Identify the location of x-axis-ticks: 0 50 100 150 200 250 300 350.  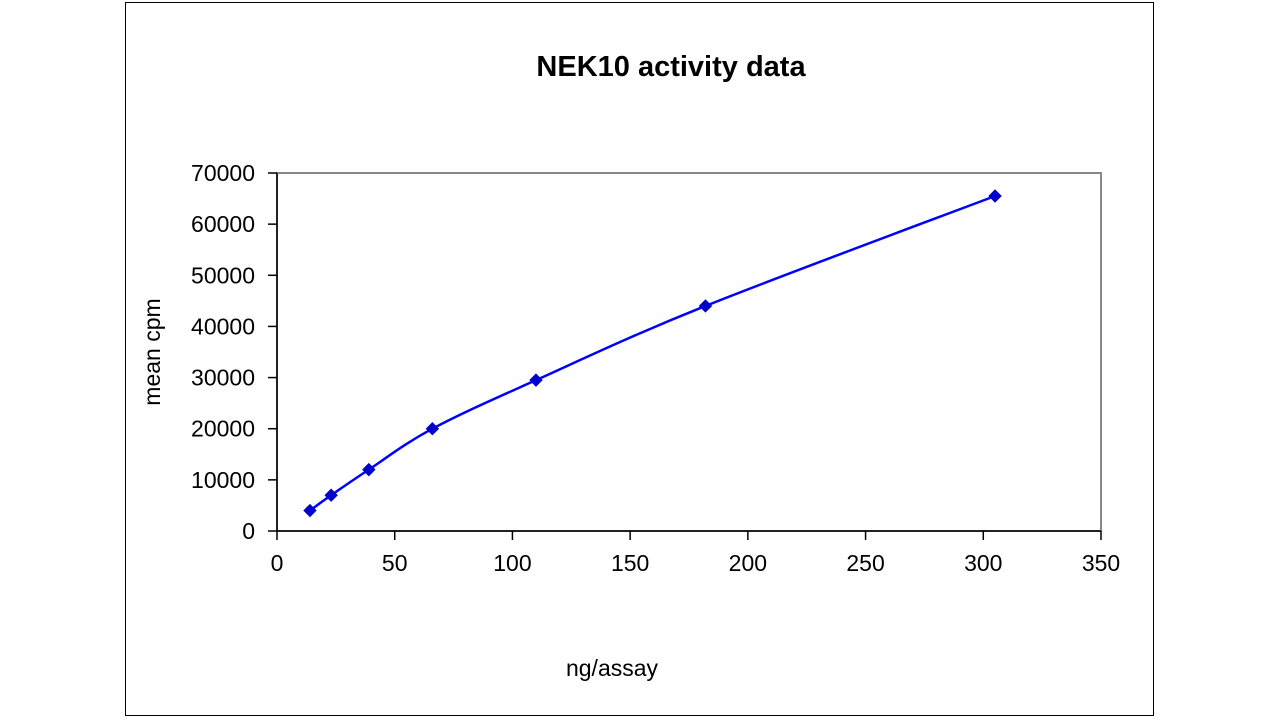
(695, 553).